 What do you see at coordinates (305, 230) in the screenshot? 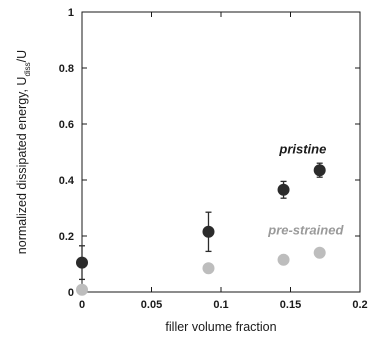
I see `series-label: pre-strained` at bounding box center [305, 230].